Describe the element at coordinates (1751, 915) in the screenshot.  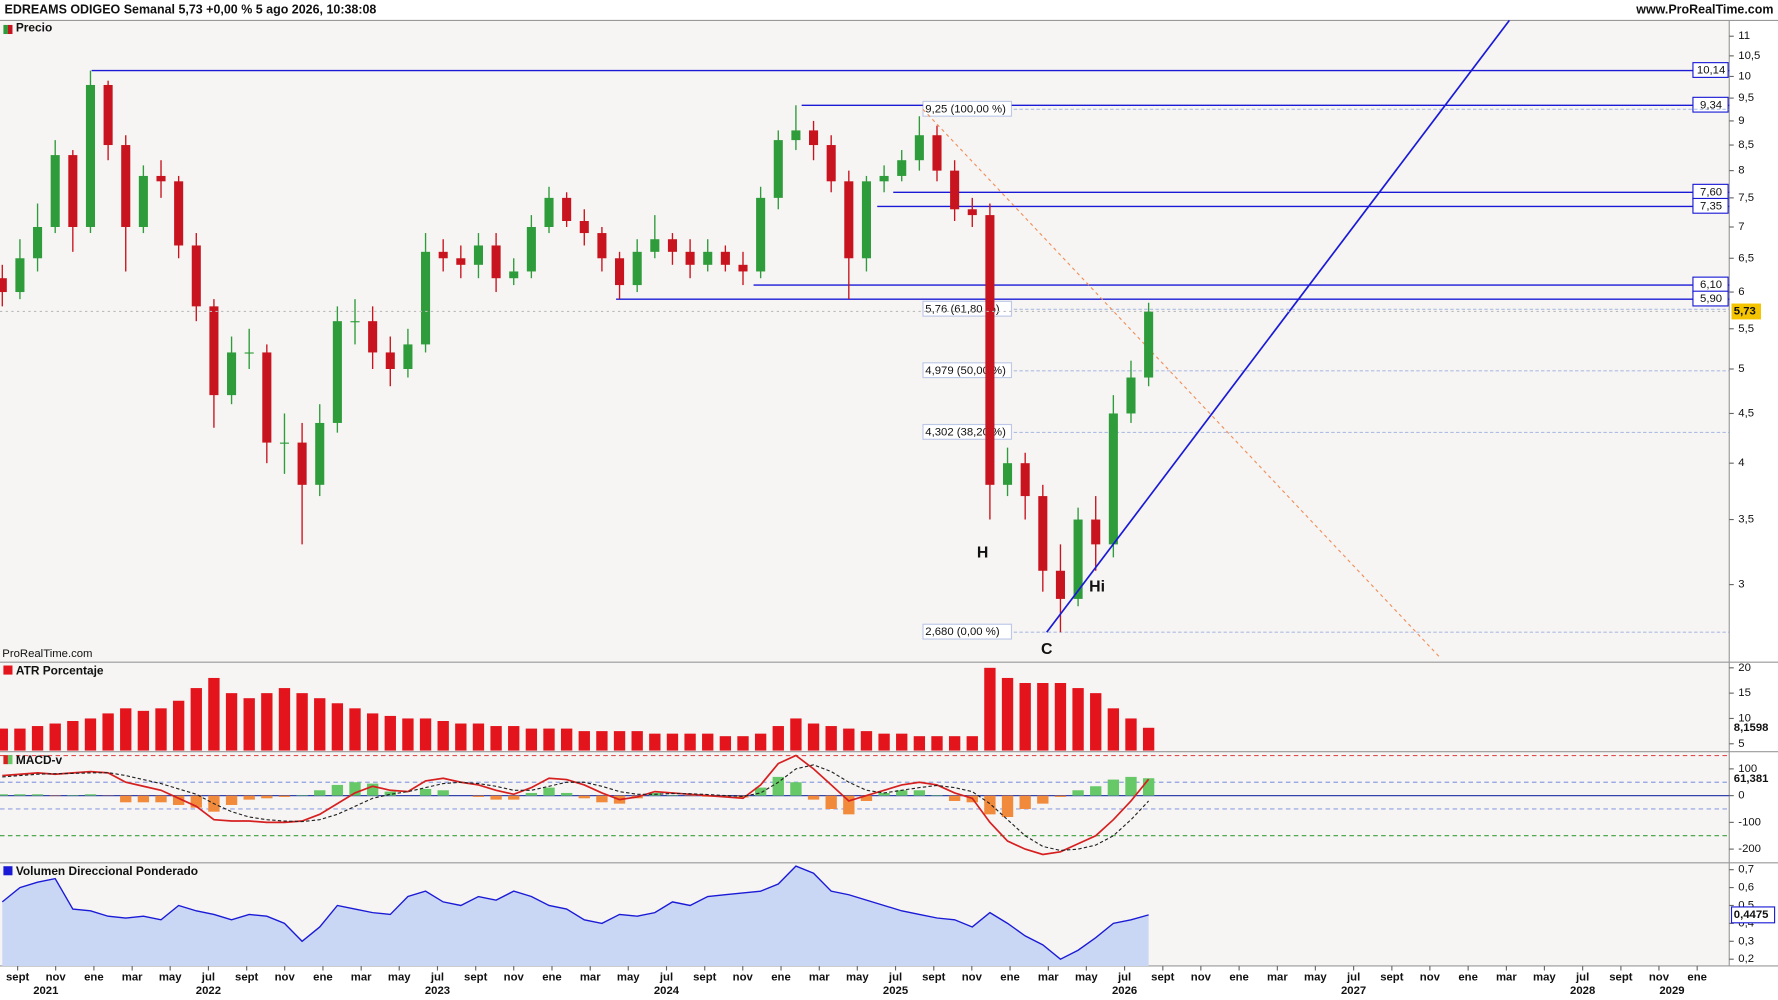
I see `last-label: 0,4475` at that location.